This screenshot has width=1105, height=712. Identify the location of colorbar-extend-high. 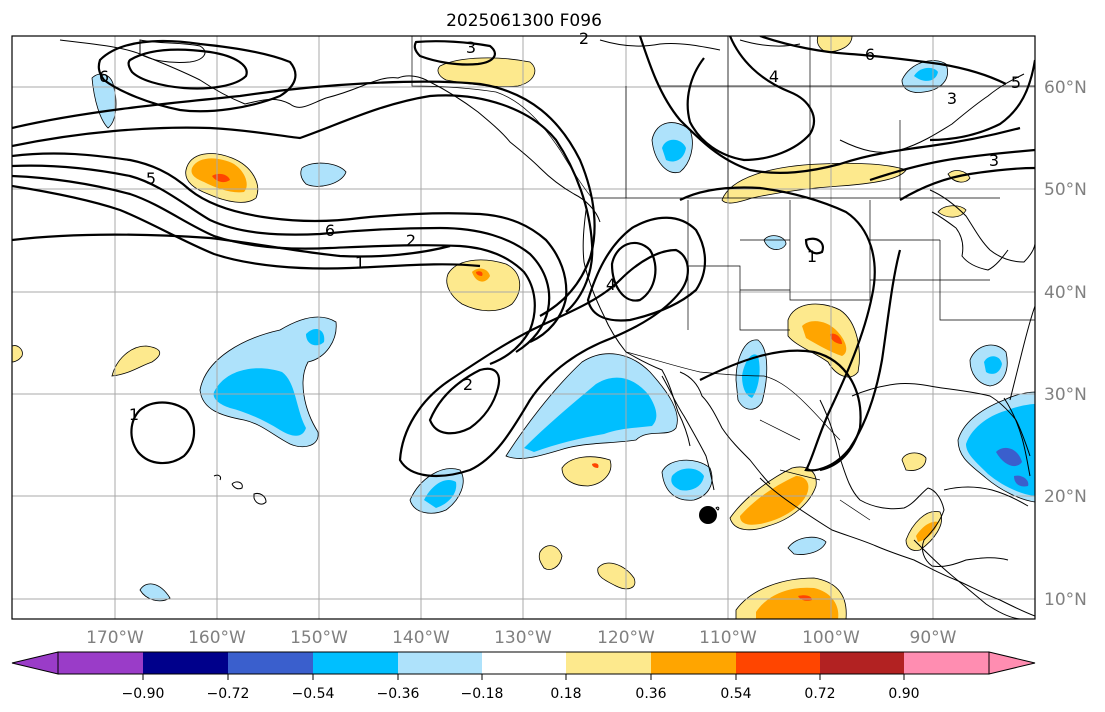
(1012, 663).